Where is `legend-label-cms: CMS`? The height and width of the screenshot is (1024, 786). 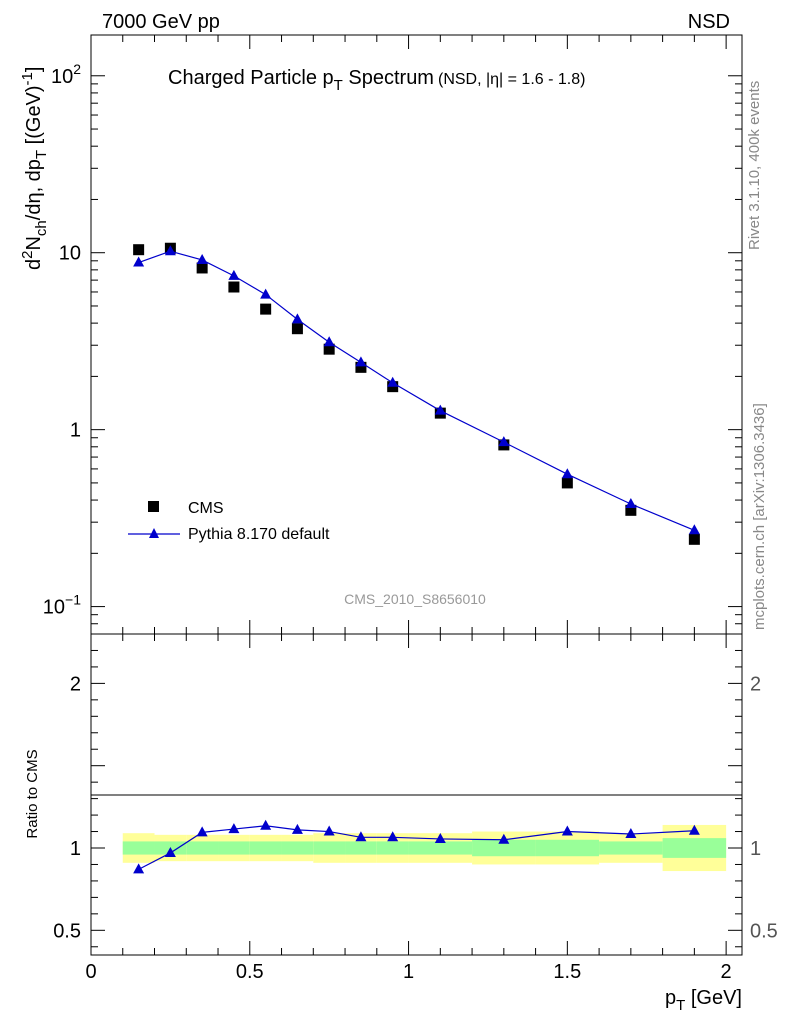
legend-label-cms: CMS is located at coordinates (206, 508).